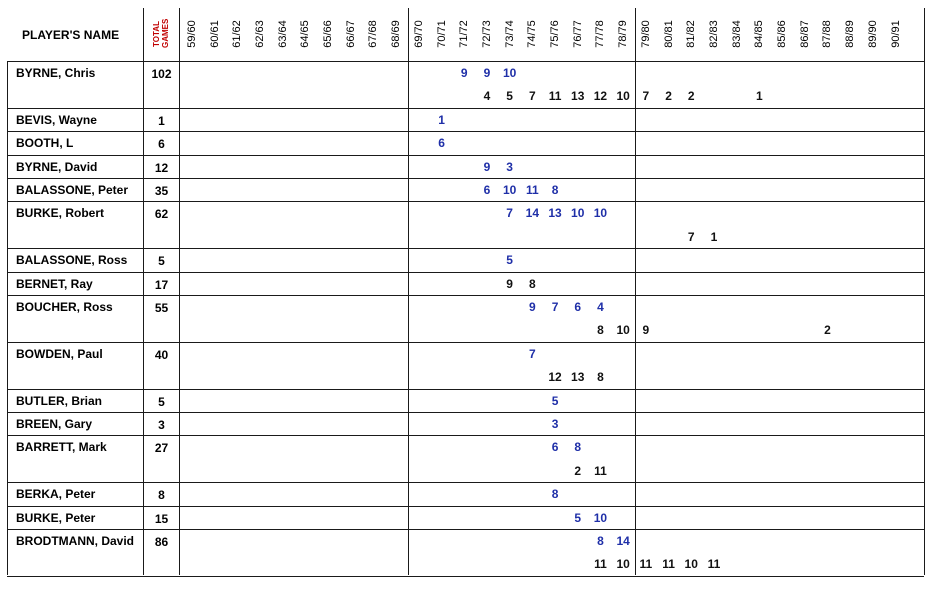  Describe the element at coordinates (373, 34) in the screenshot. I see `season-header: 67/68` at that location.